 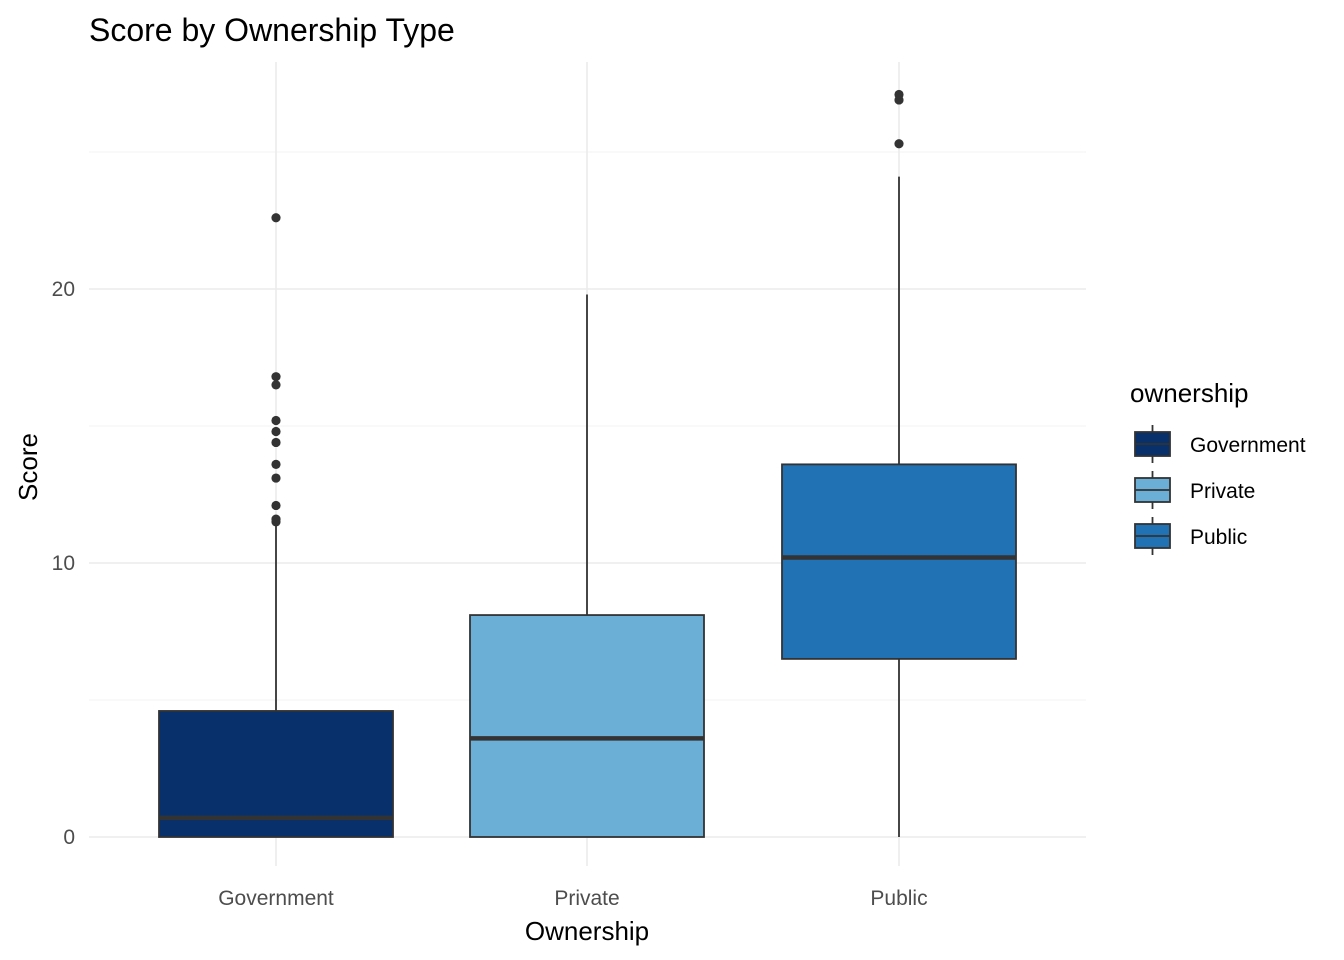 I want to click on box-public, so click(x=899, y=463).